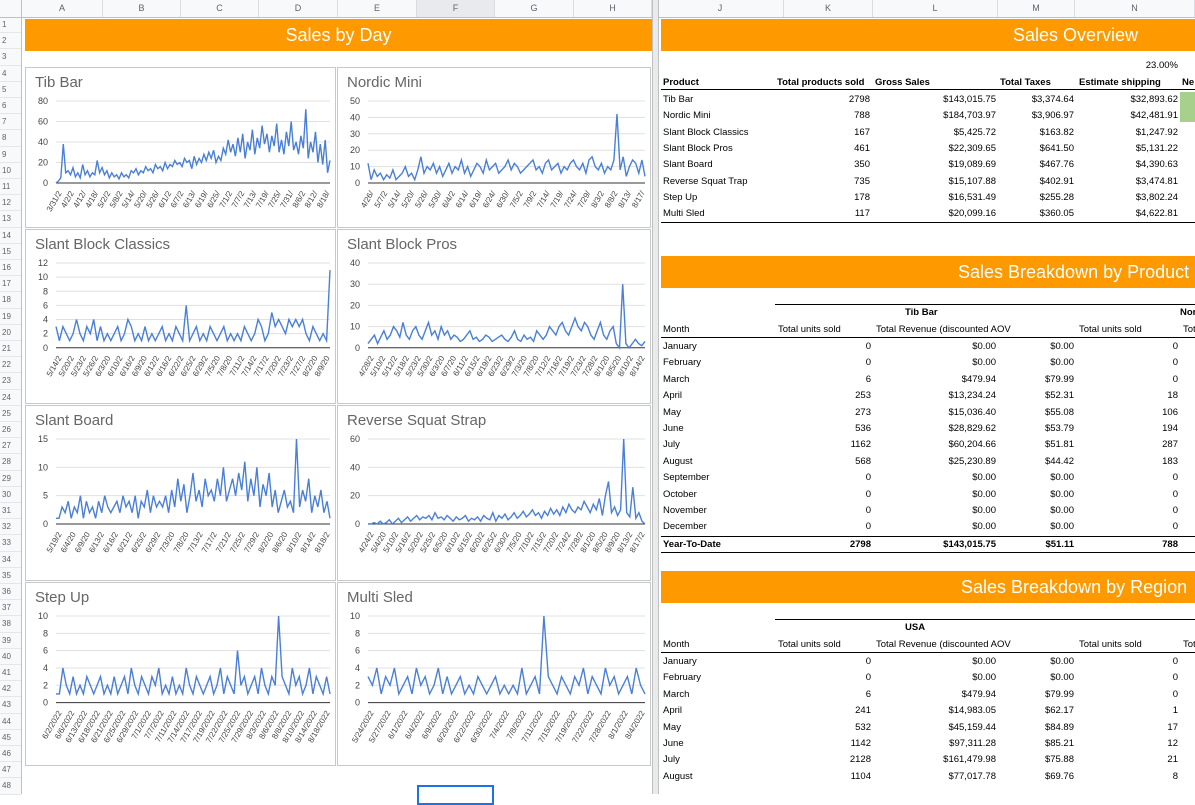  Describe the element at coordinates (455, 795) in the screenshot. I see `selected-cell` at that location.